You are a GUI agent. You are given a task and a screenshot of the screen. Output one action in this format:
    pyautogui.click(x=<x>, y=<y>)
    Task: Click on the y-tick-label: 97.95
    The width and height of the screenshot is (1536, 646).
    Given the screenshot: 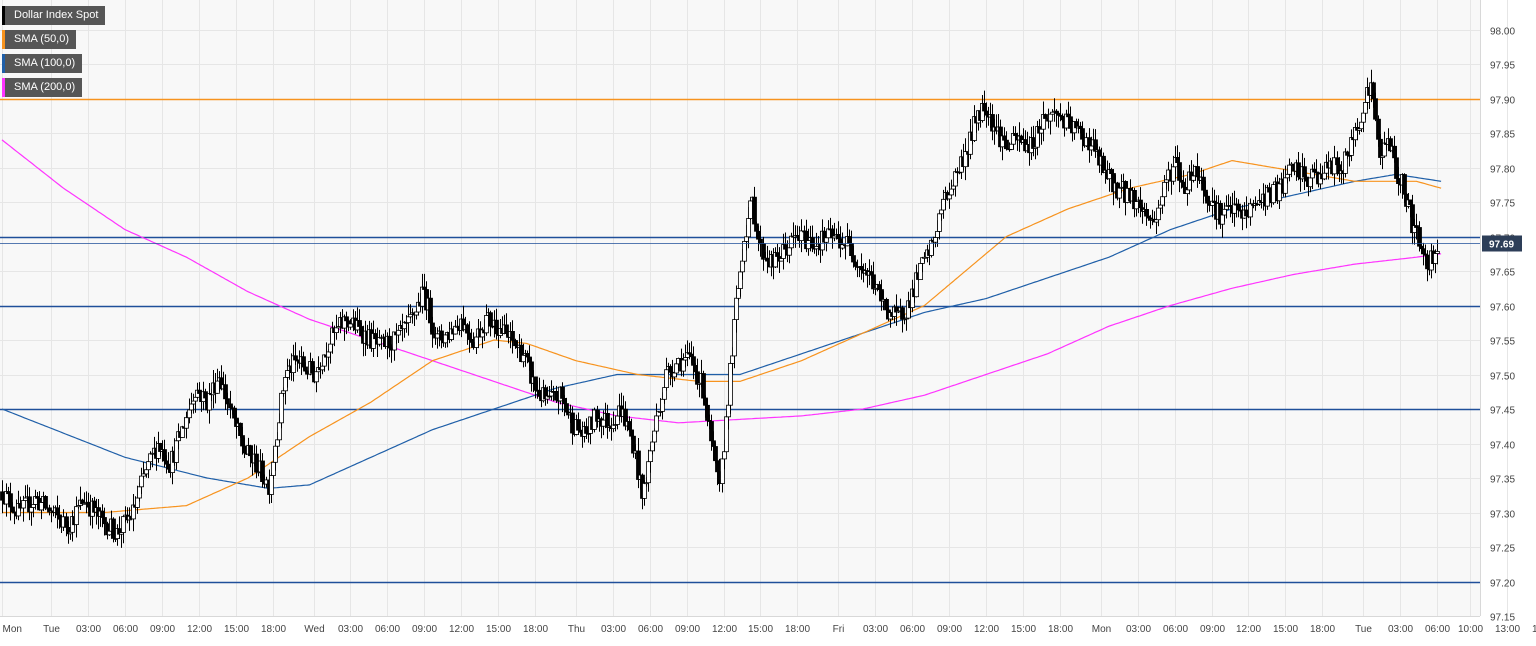 What is the action you would take?
    pyautogui.click(x=1502, y=66)
    